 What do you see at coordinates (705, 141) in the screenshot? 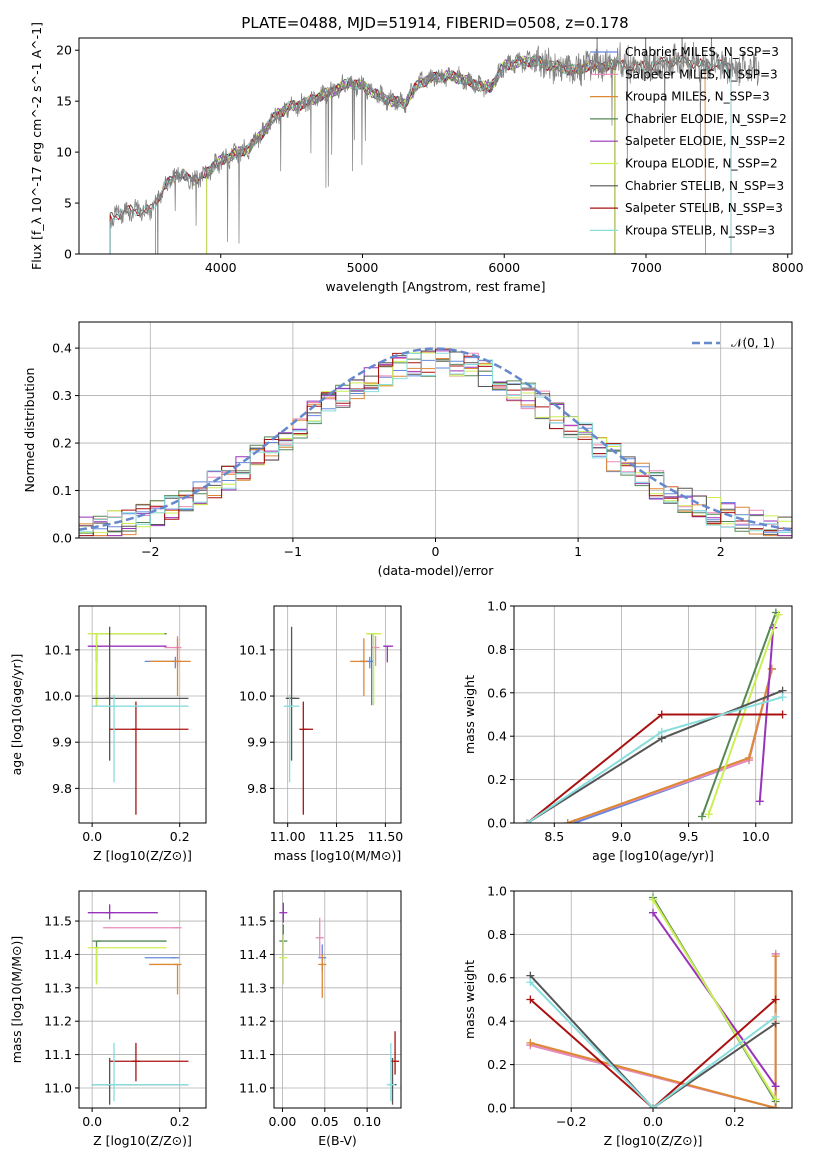
I see `legend-entry-5: Salpeter ELODIE, N_SSP=2` at bounding box center [705, 141].